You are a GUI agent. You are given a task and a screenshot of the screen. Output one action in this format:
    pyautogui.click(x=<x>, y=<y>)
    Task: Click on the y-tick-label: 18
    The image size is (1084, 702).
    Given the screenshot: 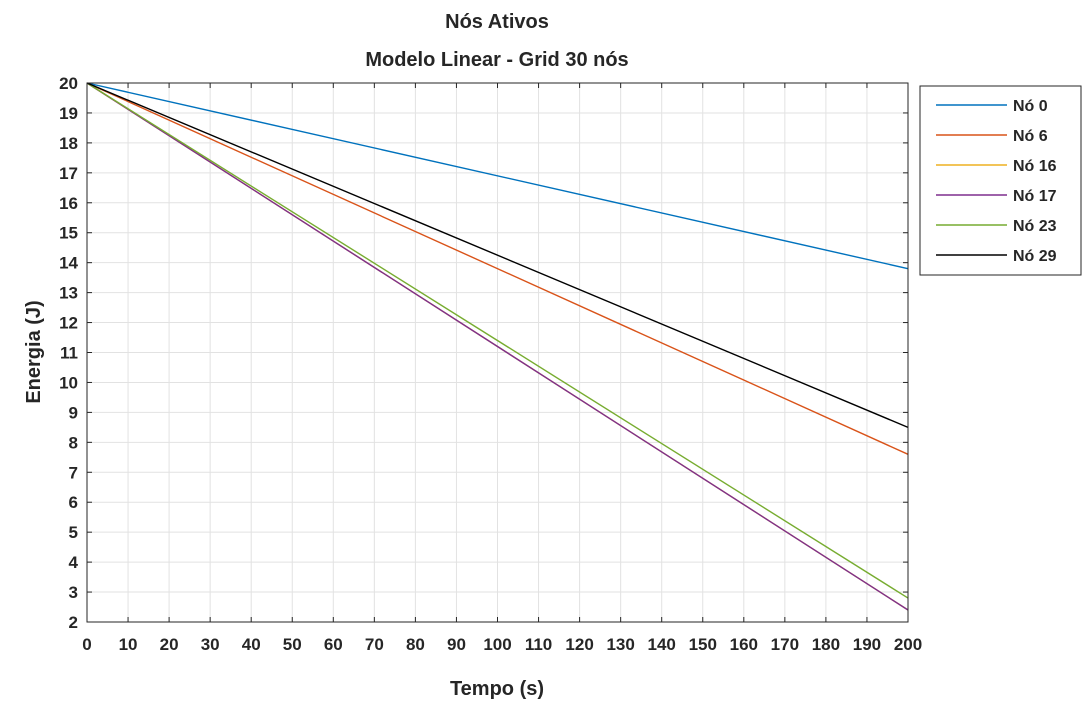 What is the action you would take?
    pyautogui.click(x=68, y=143)
    